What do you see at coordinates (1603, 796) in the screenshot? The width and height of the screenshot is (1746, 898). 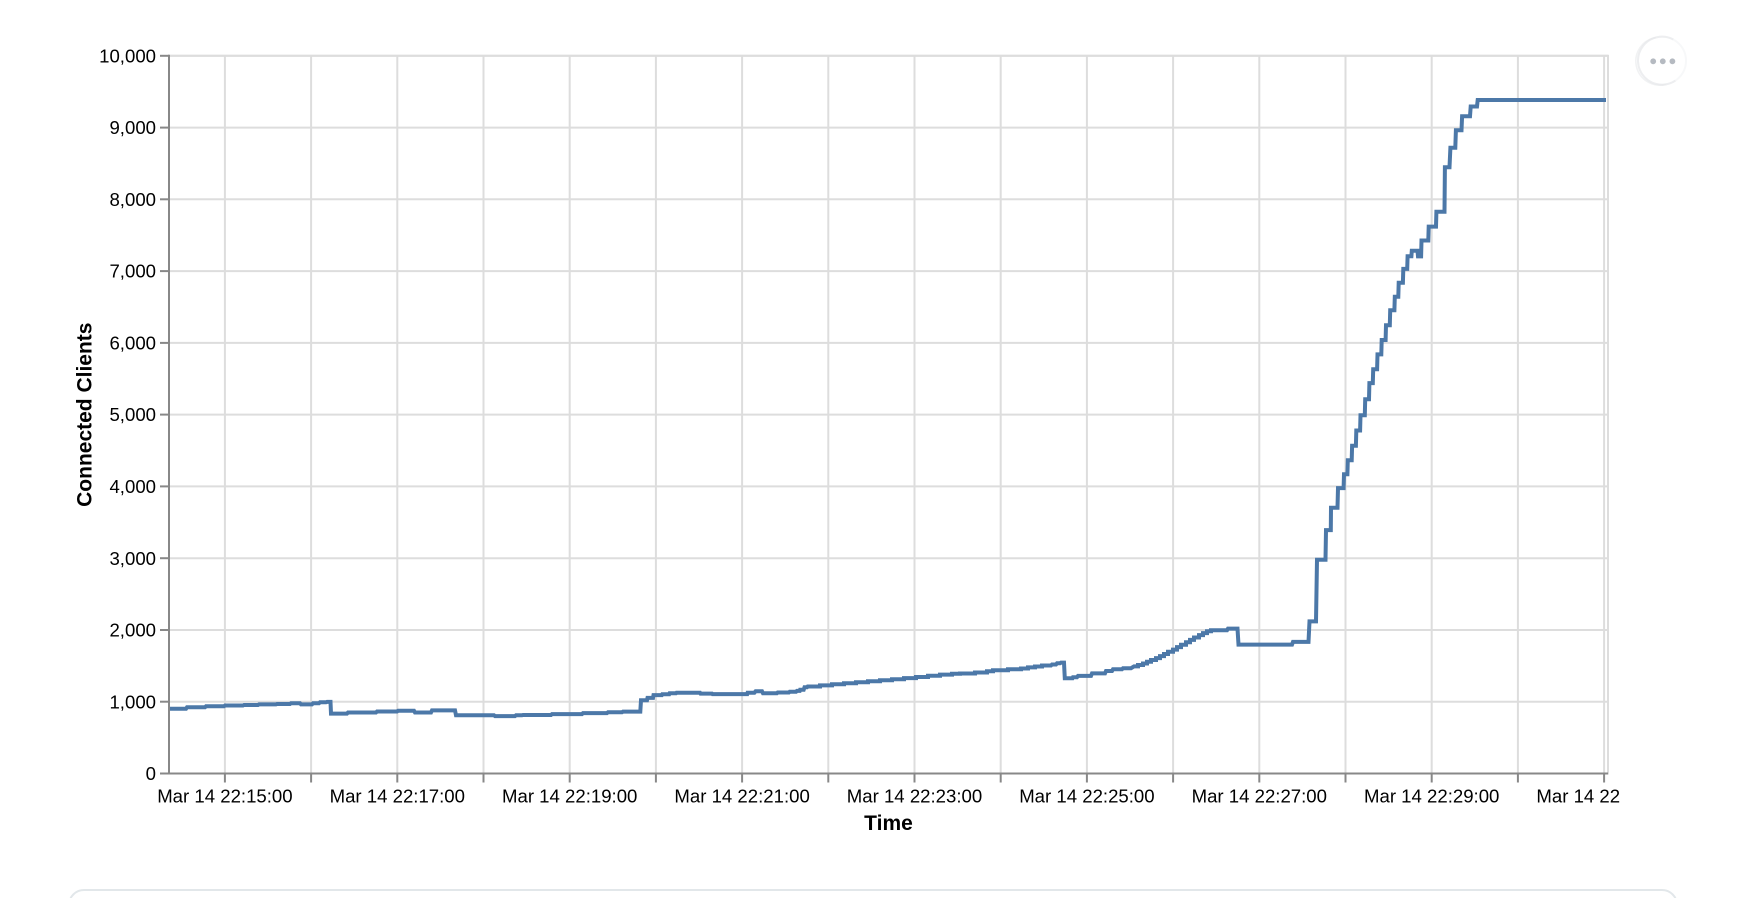 I see `svg-text: Mar 14 22:31:00` at bounding box center [1603, 796].